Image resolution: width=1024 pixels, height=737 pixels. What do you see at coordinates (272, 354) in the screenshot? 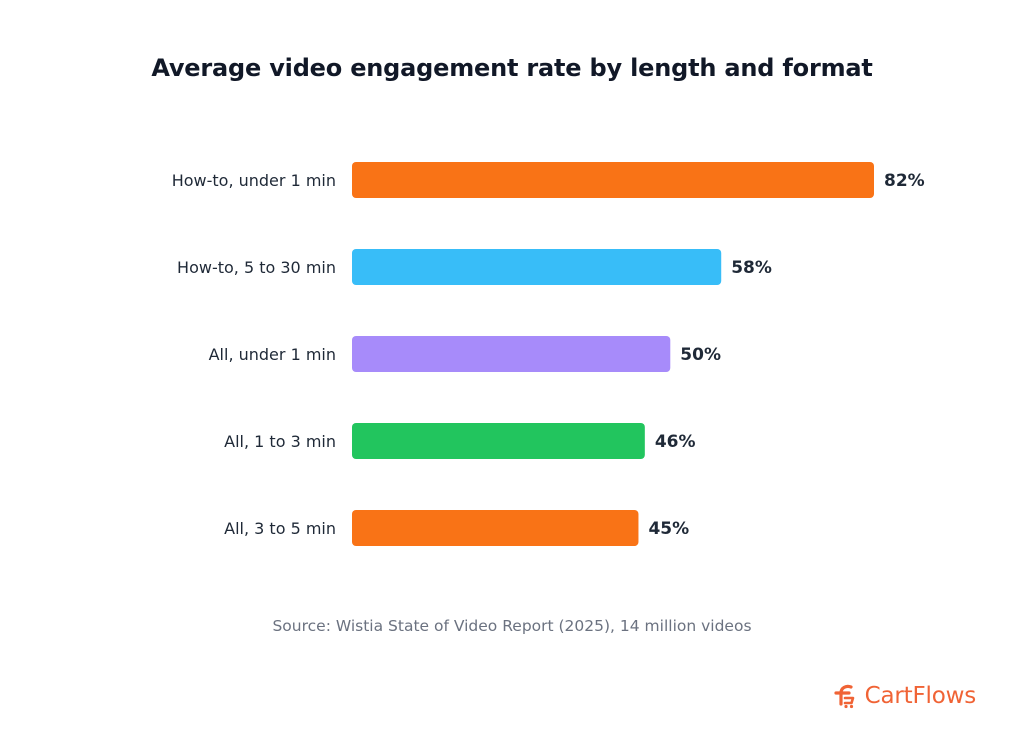
I see `category-label: All, under 1 min` at bounding box center [272, 354].